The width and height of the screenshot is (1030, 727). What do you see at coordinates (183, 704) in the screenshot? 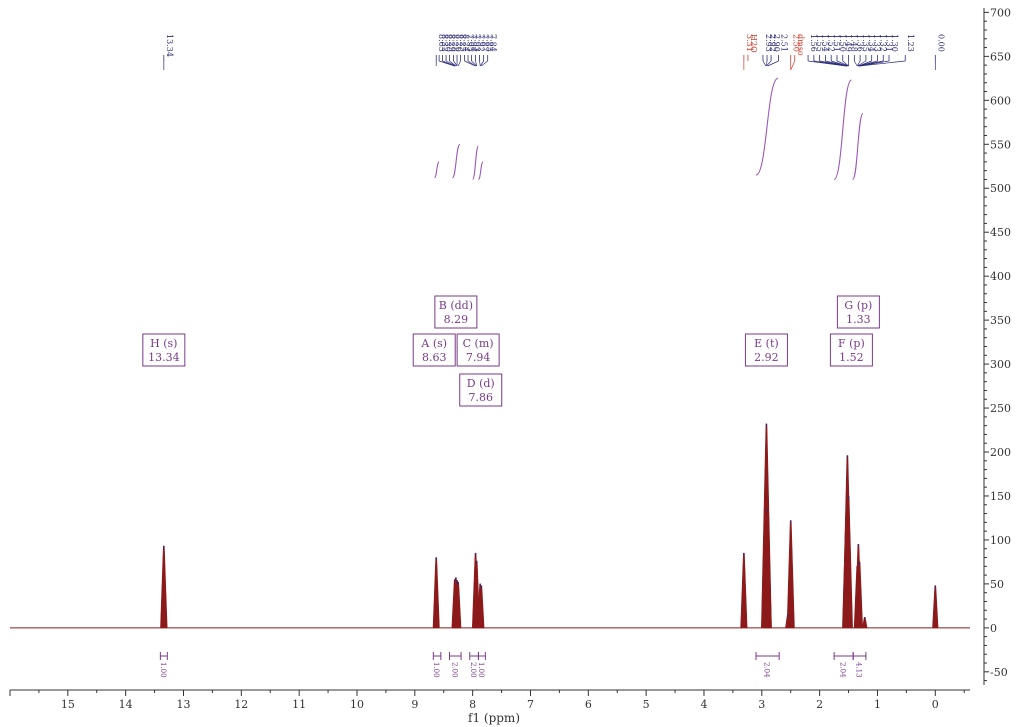
I see `x-tick-label: 13` at bounding box center [183, 704].